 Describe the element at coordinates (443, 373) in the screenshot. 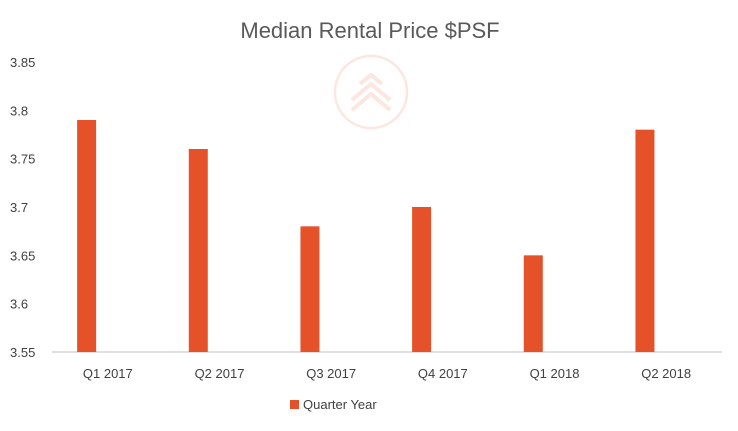

I see `x-tick-label: Q4 2017` at that location.